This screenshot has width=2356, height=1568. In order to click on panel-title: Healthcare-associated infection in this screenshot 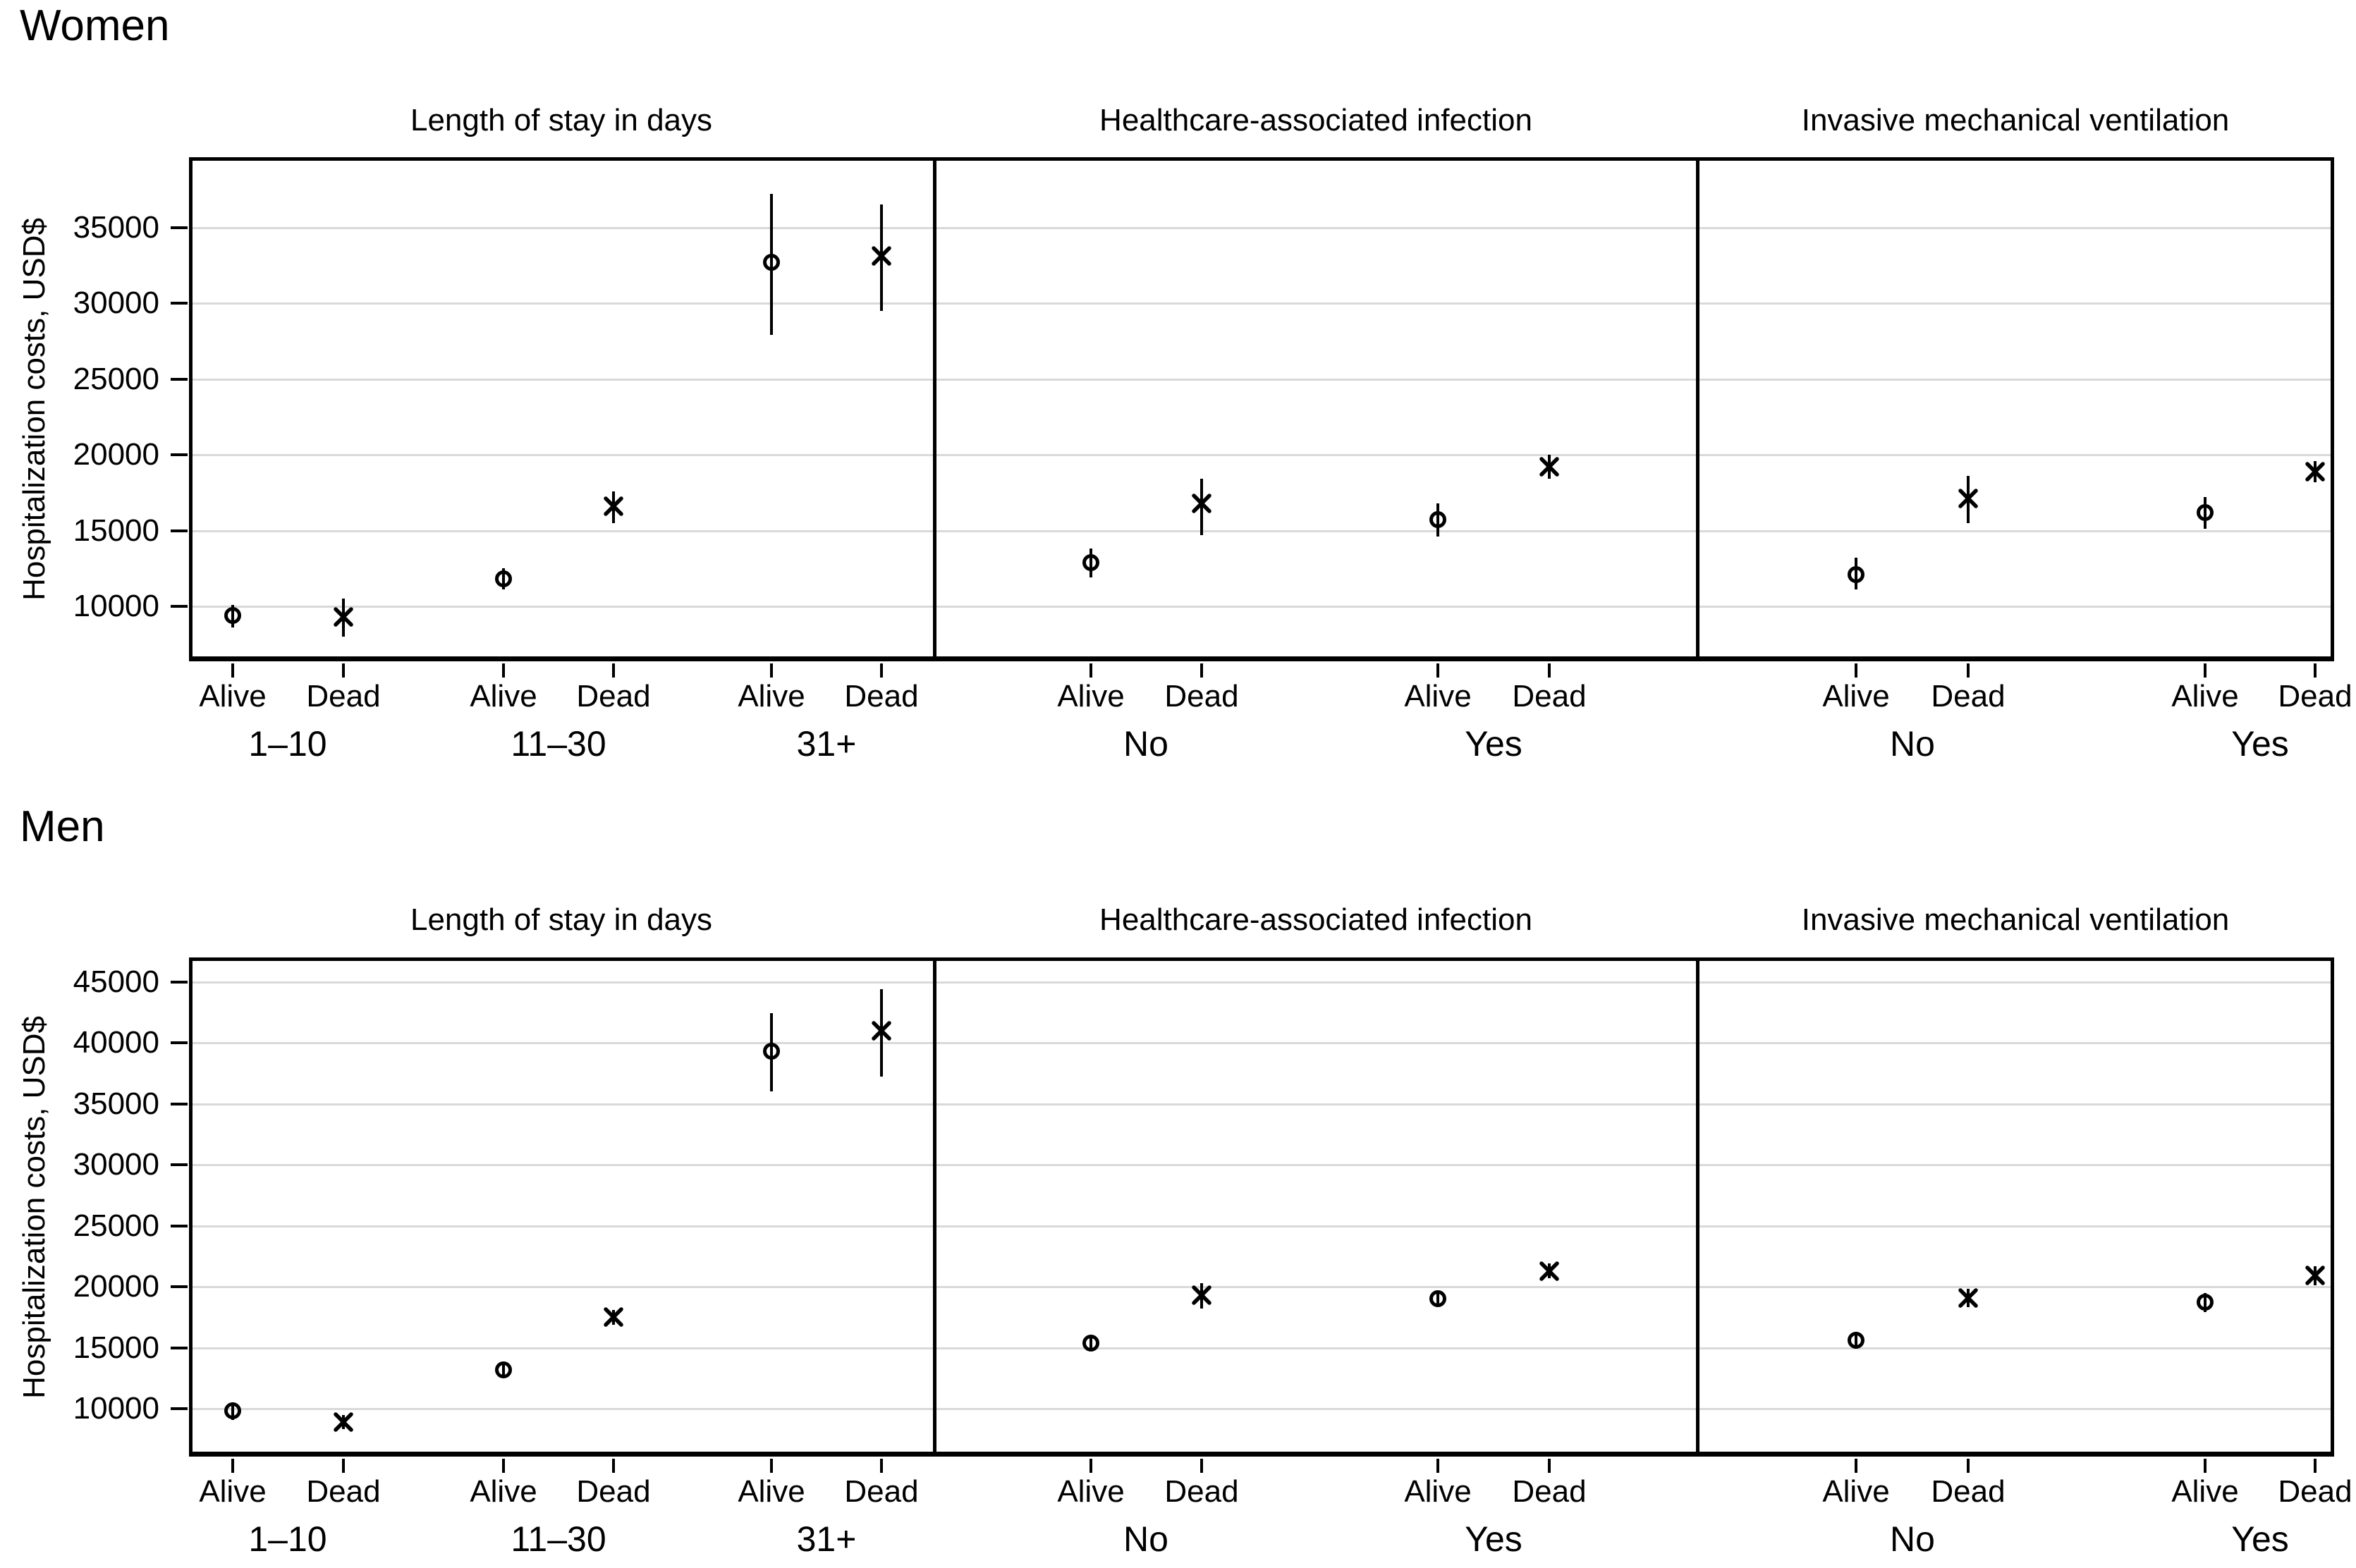, I will do `click(1315, 120)`.